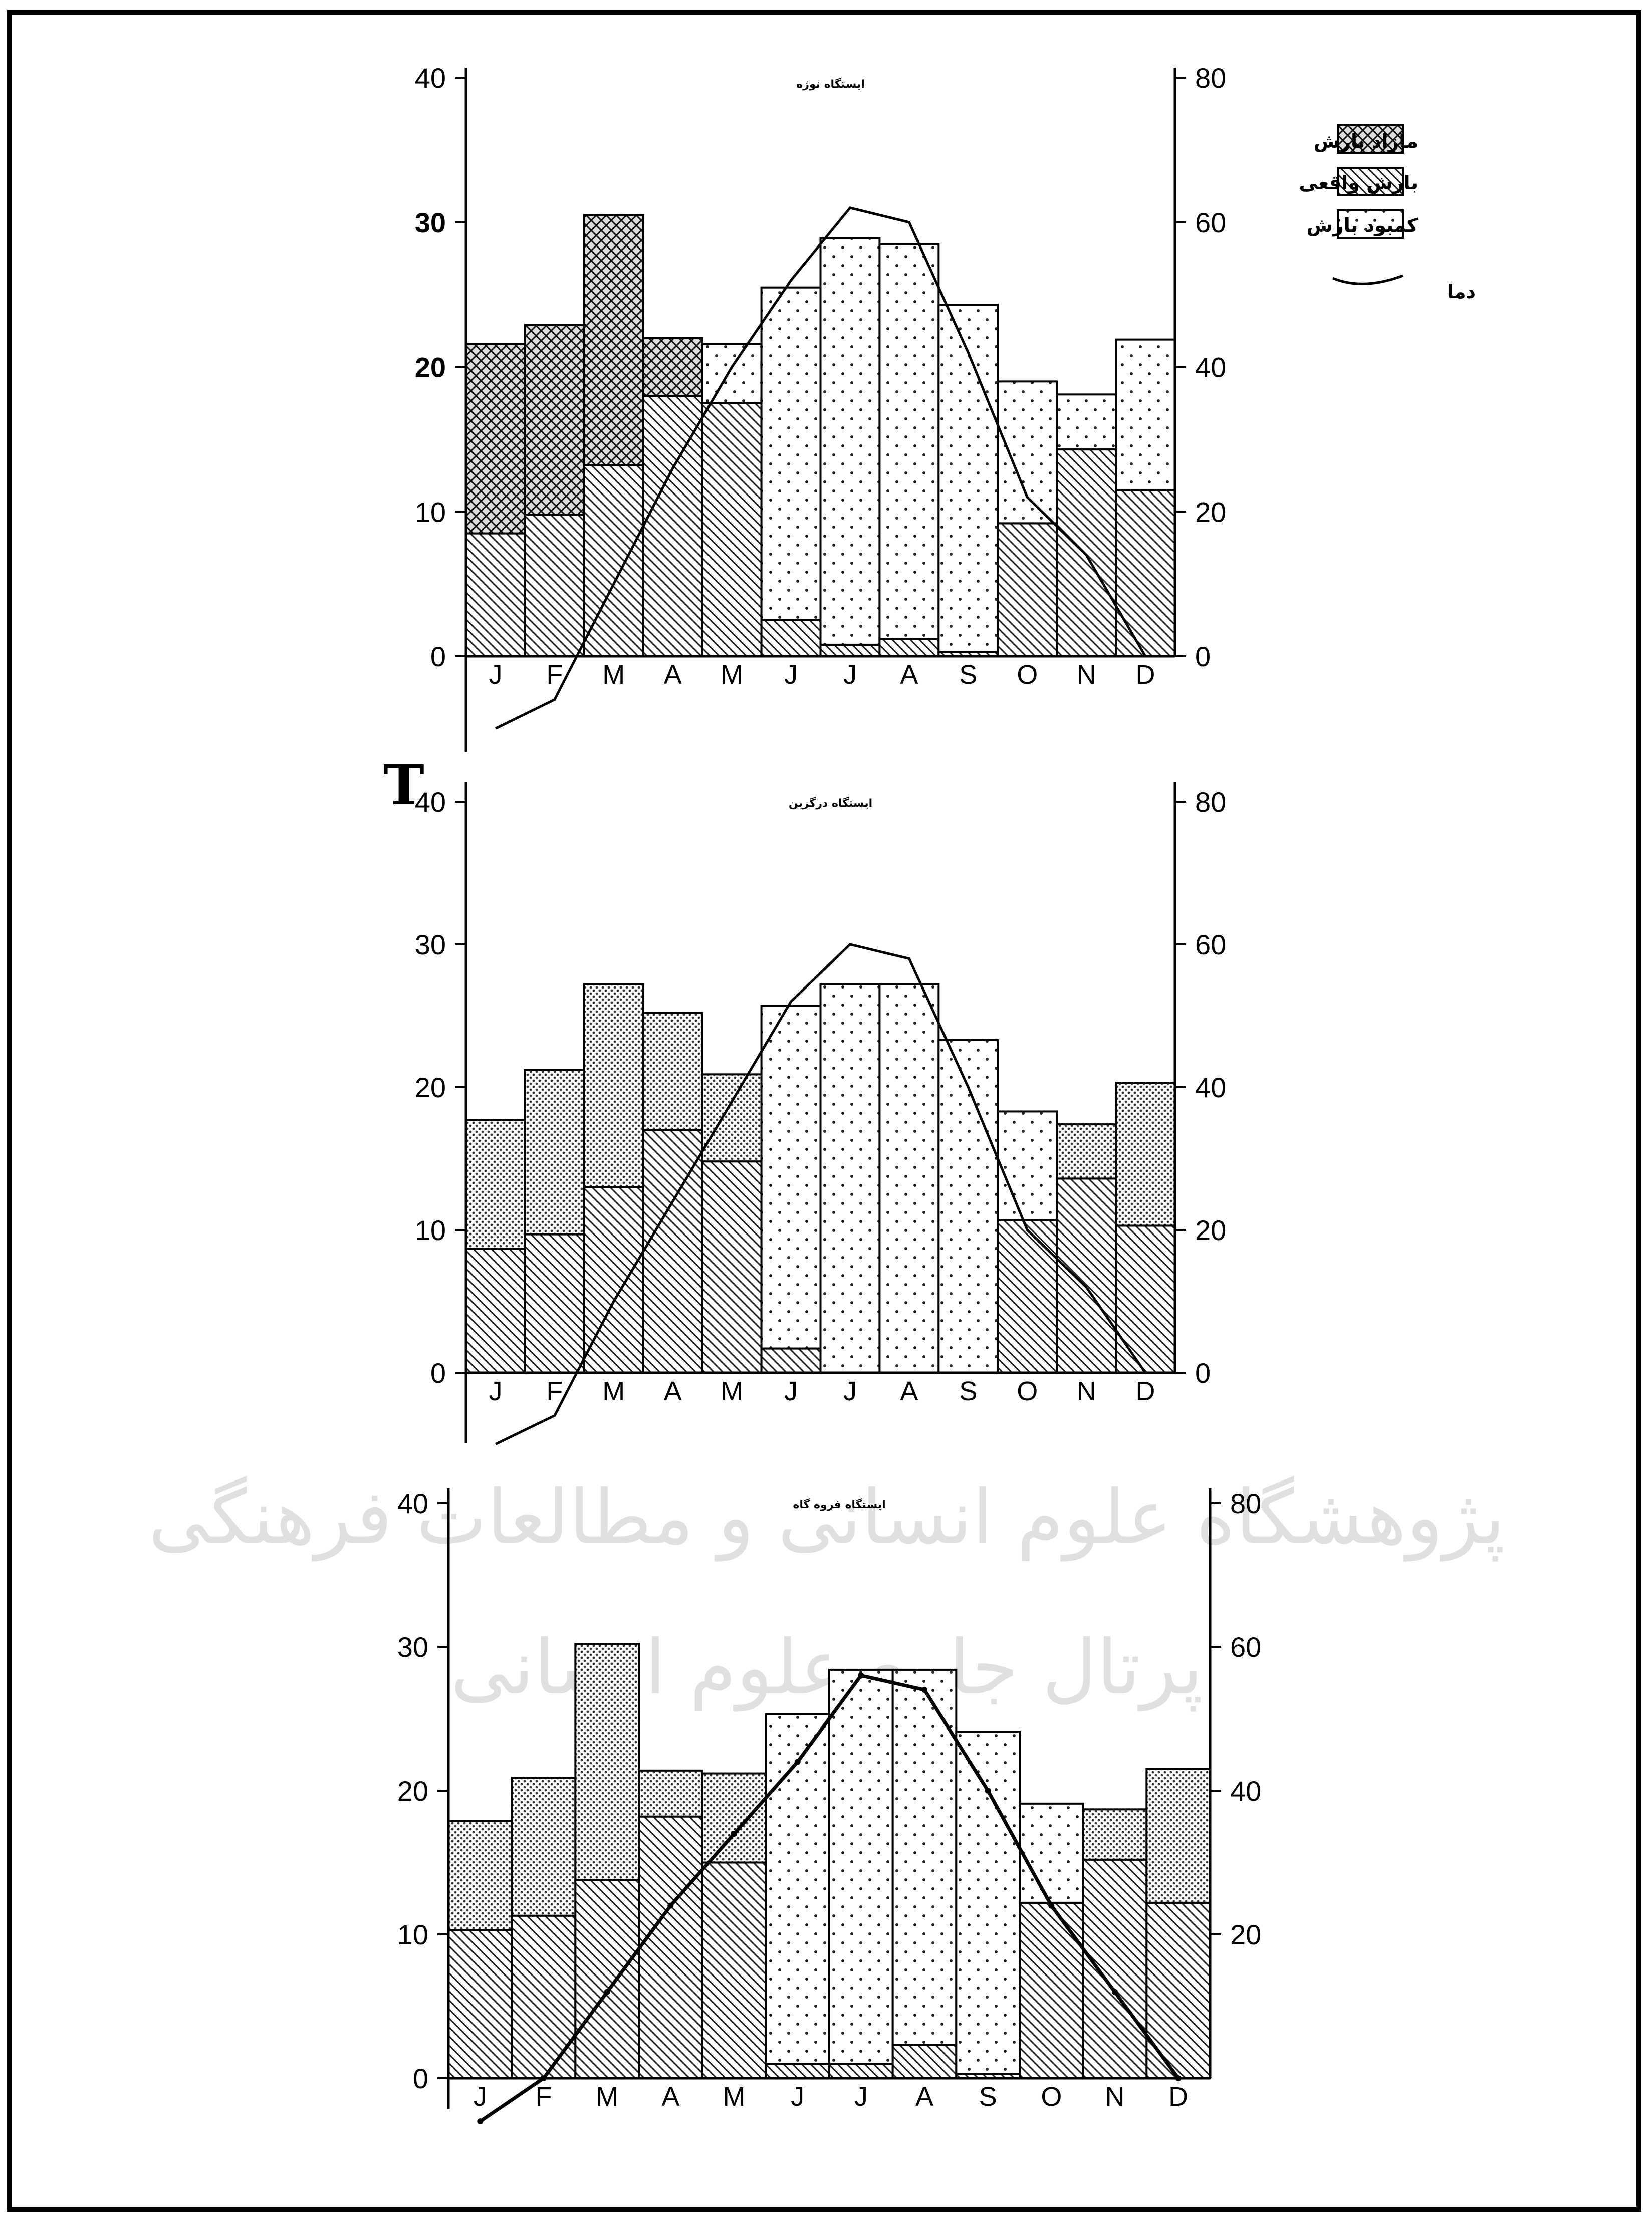 The image size is (1652, 2222). I want to click on y-right-tick-label: 60, so click(1210, 222).